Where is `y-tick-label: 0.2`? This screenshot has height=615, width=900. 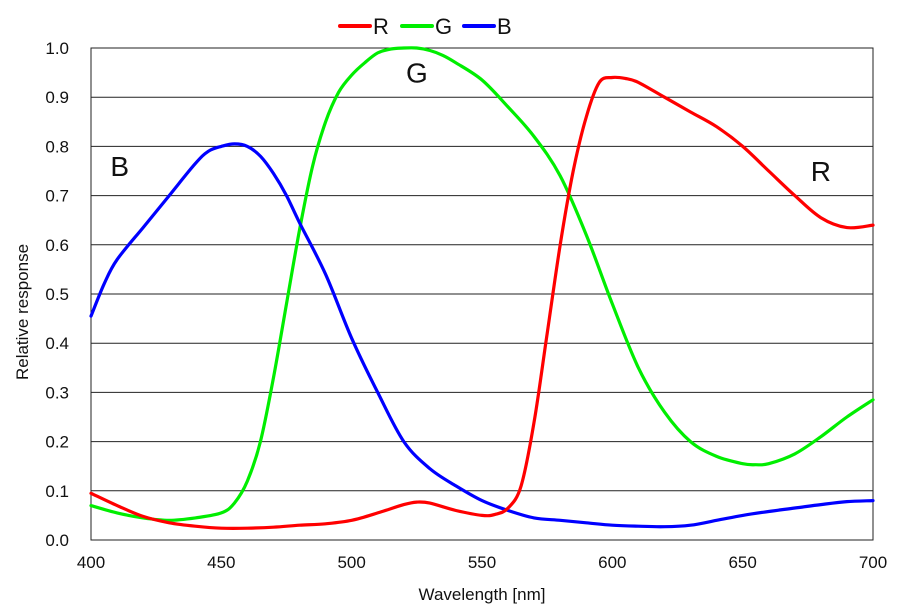
y-tick-label: 0.2 is located at coordinates (57, 442).